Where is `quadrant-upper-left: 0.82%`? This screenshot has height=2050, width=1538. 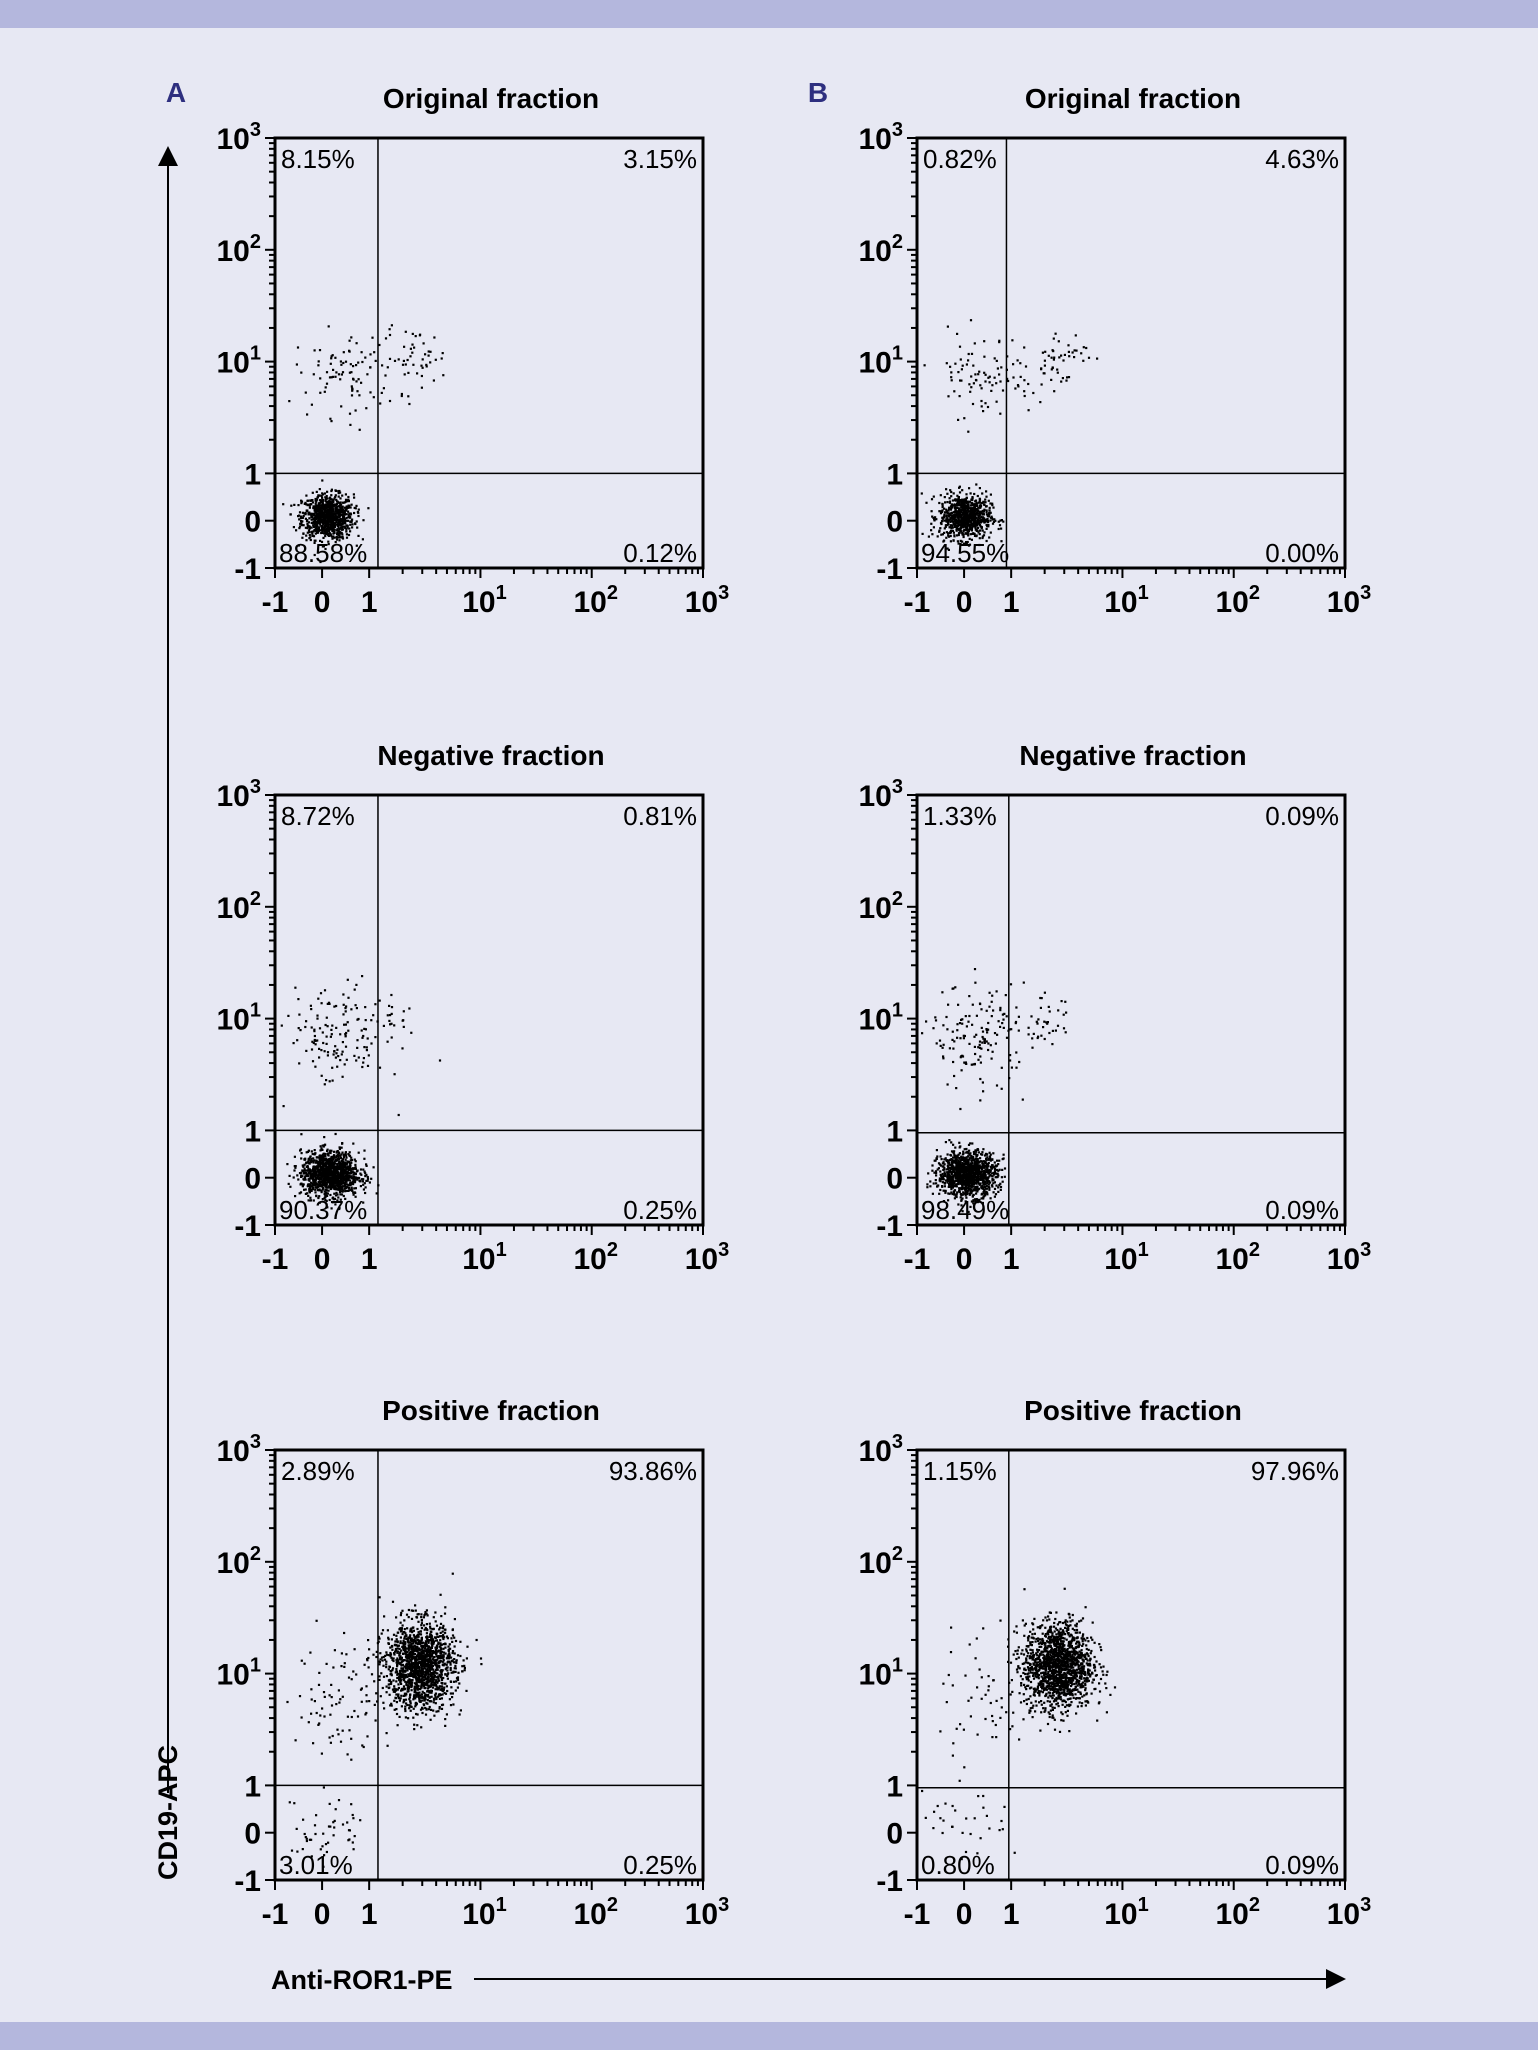 quadrant-upper-left: 0.82% is located at coordinates (960, 159).